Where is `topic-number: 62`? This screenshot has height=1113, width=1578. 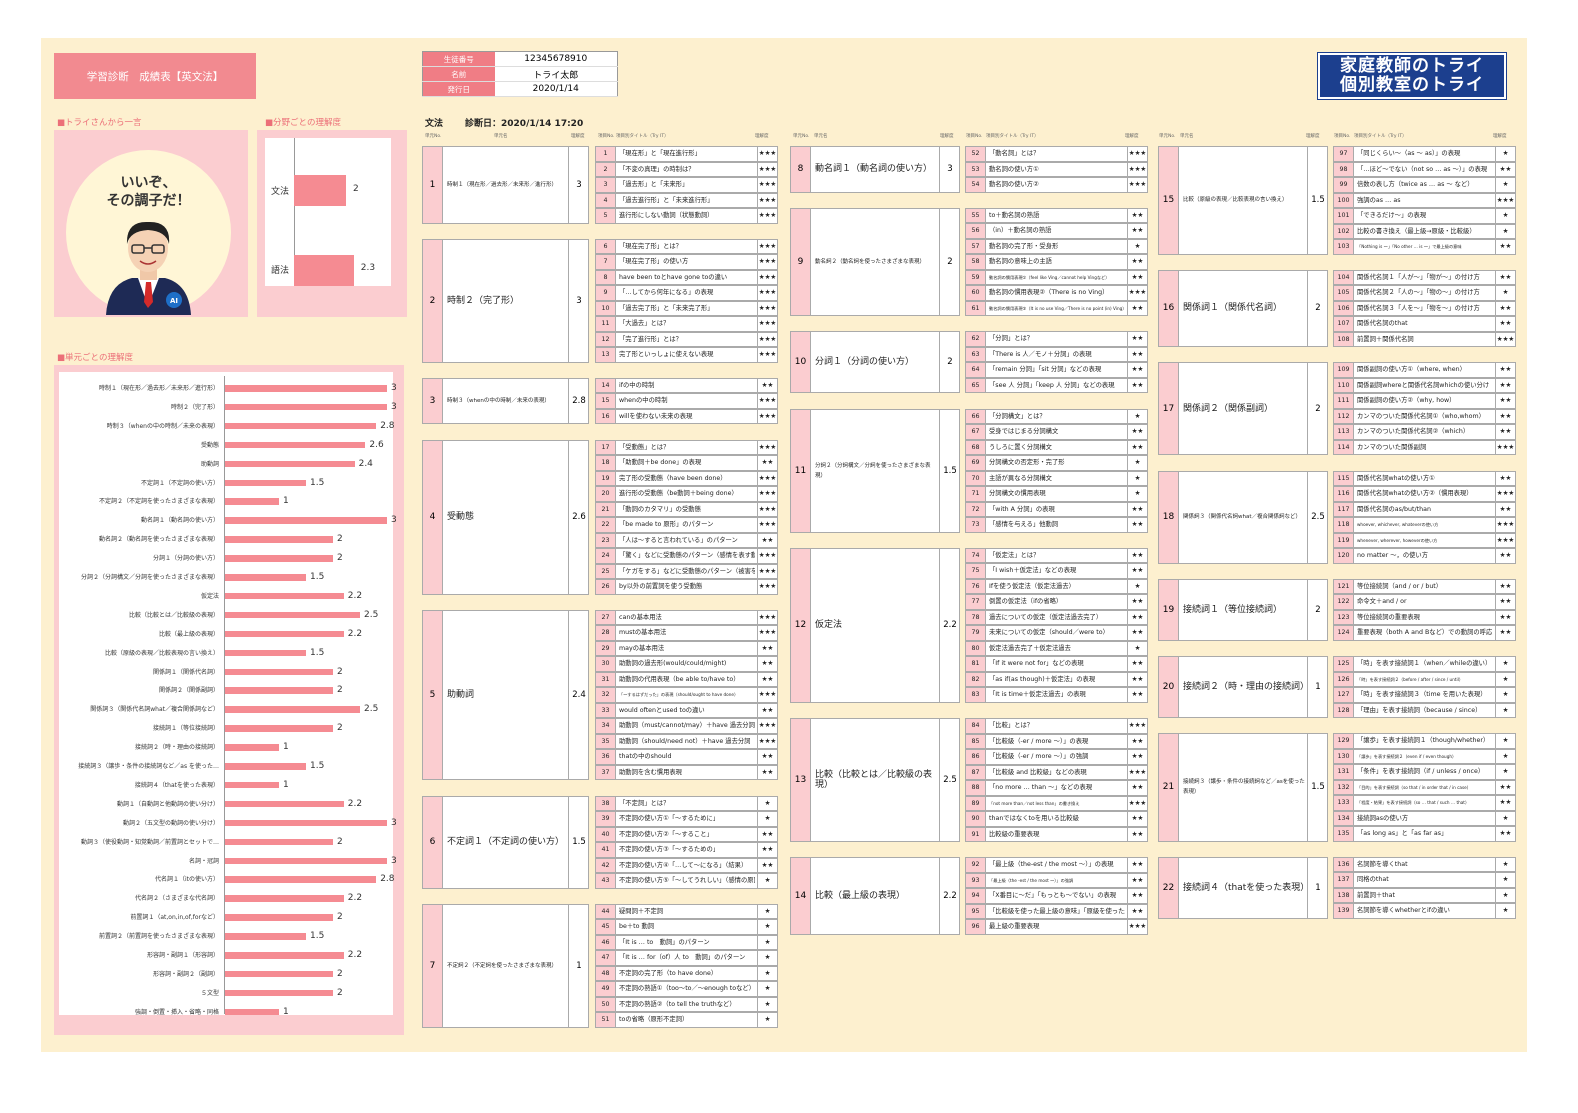
topic-number: 62 is located at coordinates (976, 339).